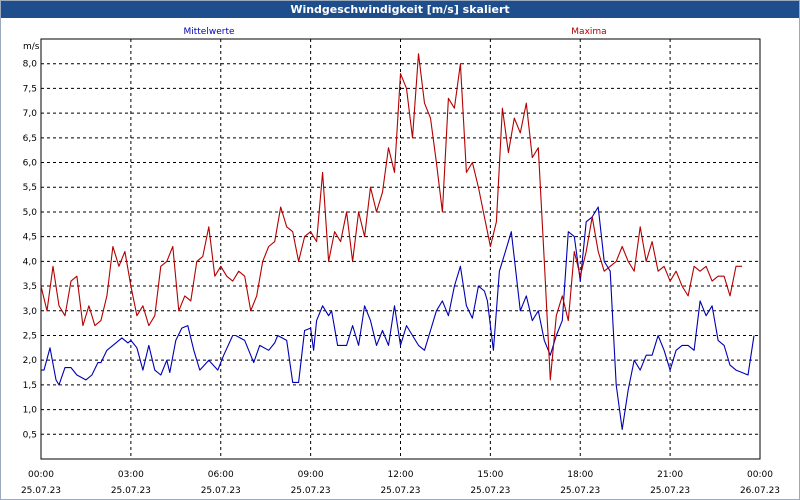 The width and height of the screenshot is (800, 500). I want to click on y-tick-label: 5,0, so click(30, 213).